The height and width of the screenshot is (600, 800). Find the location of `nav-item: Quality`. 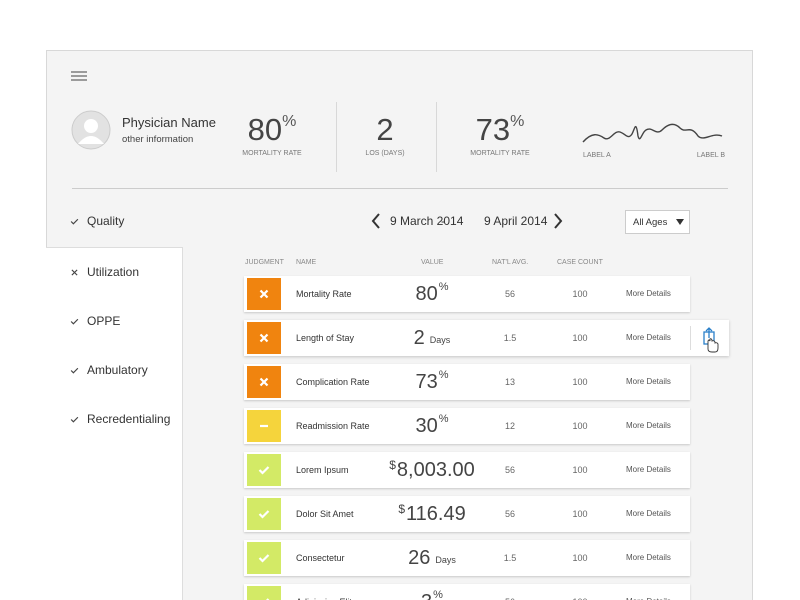

nav-item: Quality is located at coordinates (97, 221).